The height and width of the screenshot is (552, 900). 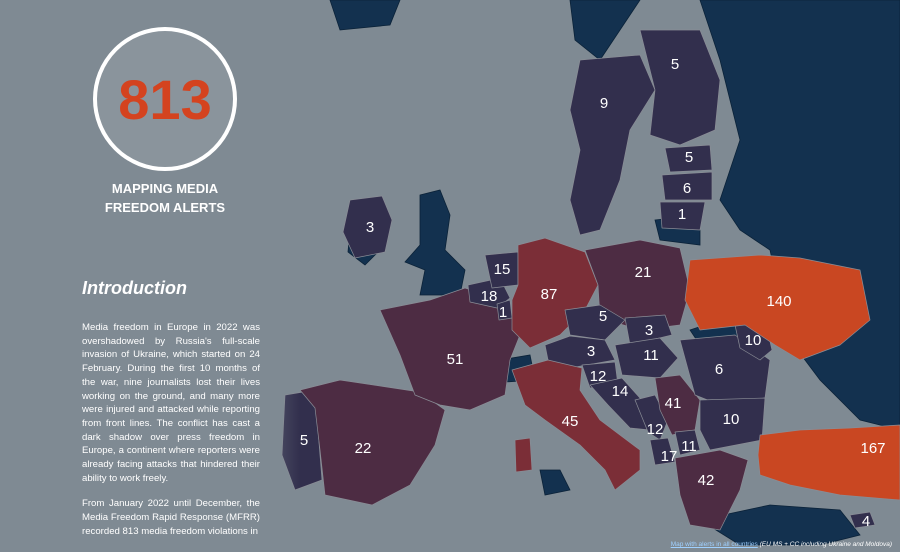 What do you see at coordinates (711, 490) in the screenshot?
I see `region-greece` at bounding box center [711, 490].